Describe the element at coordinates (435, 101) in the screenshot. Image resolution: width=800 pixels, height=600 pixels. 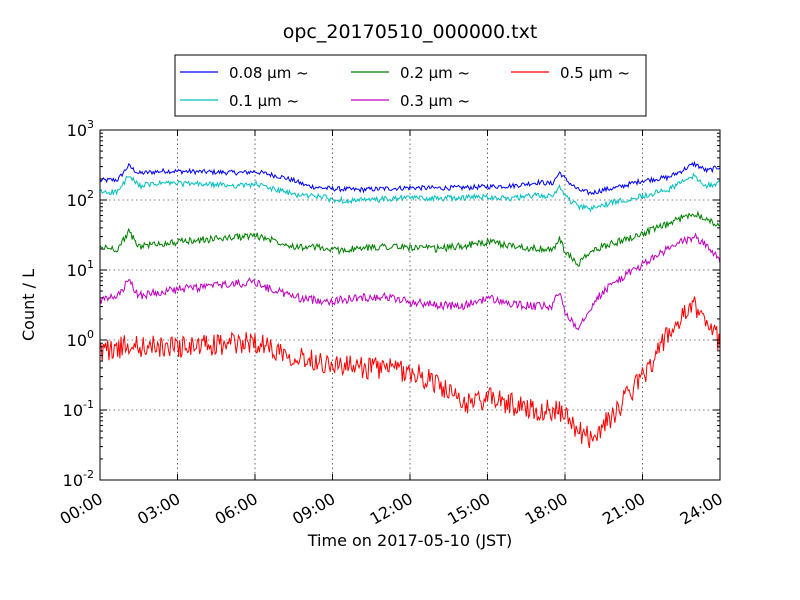
I see `legend-label: 0.3 μm ~` at that location.